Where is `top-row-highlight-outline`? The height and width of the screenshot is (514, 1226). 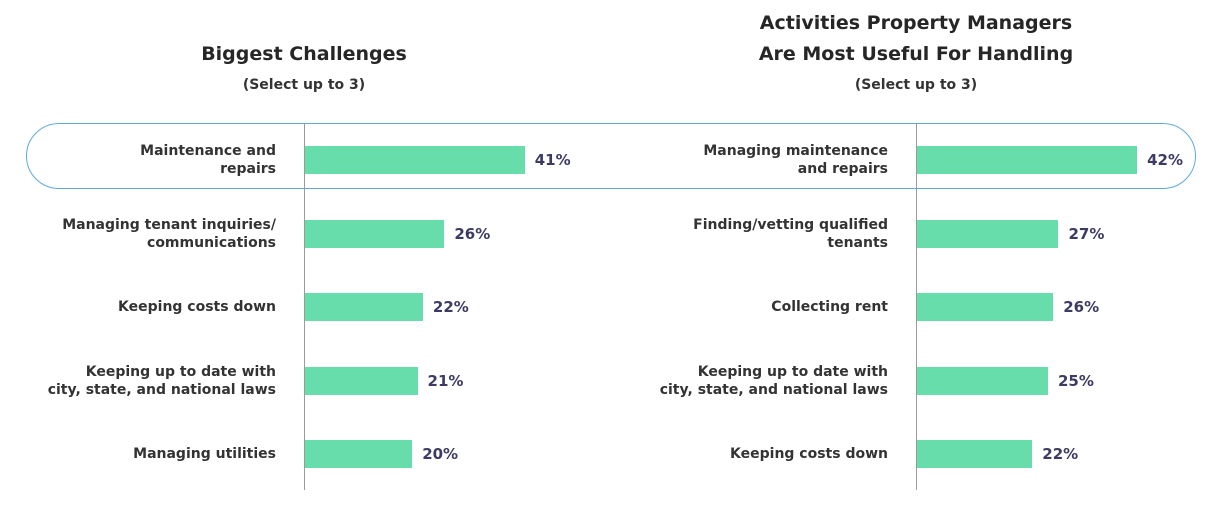
top-row-highlight-outline is located at coordinates (611, 156).